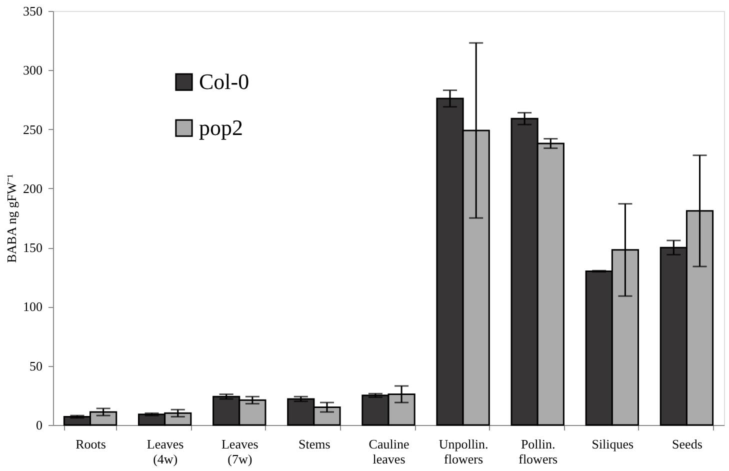  Describe the element at coordinates (613, 444) in the screenshot. I see `x-tick-label: Siliques` at that location.